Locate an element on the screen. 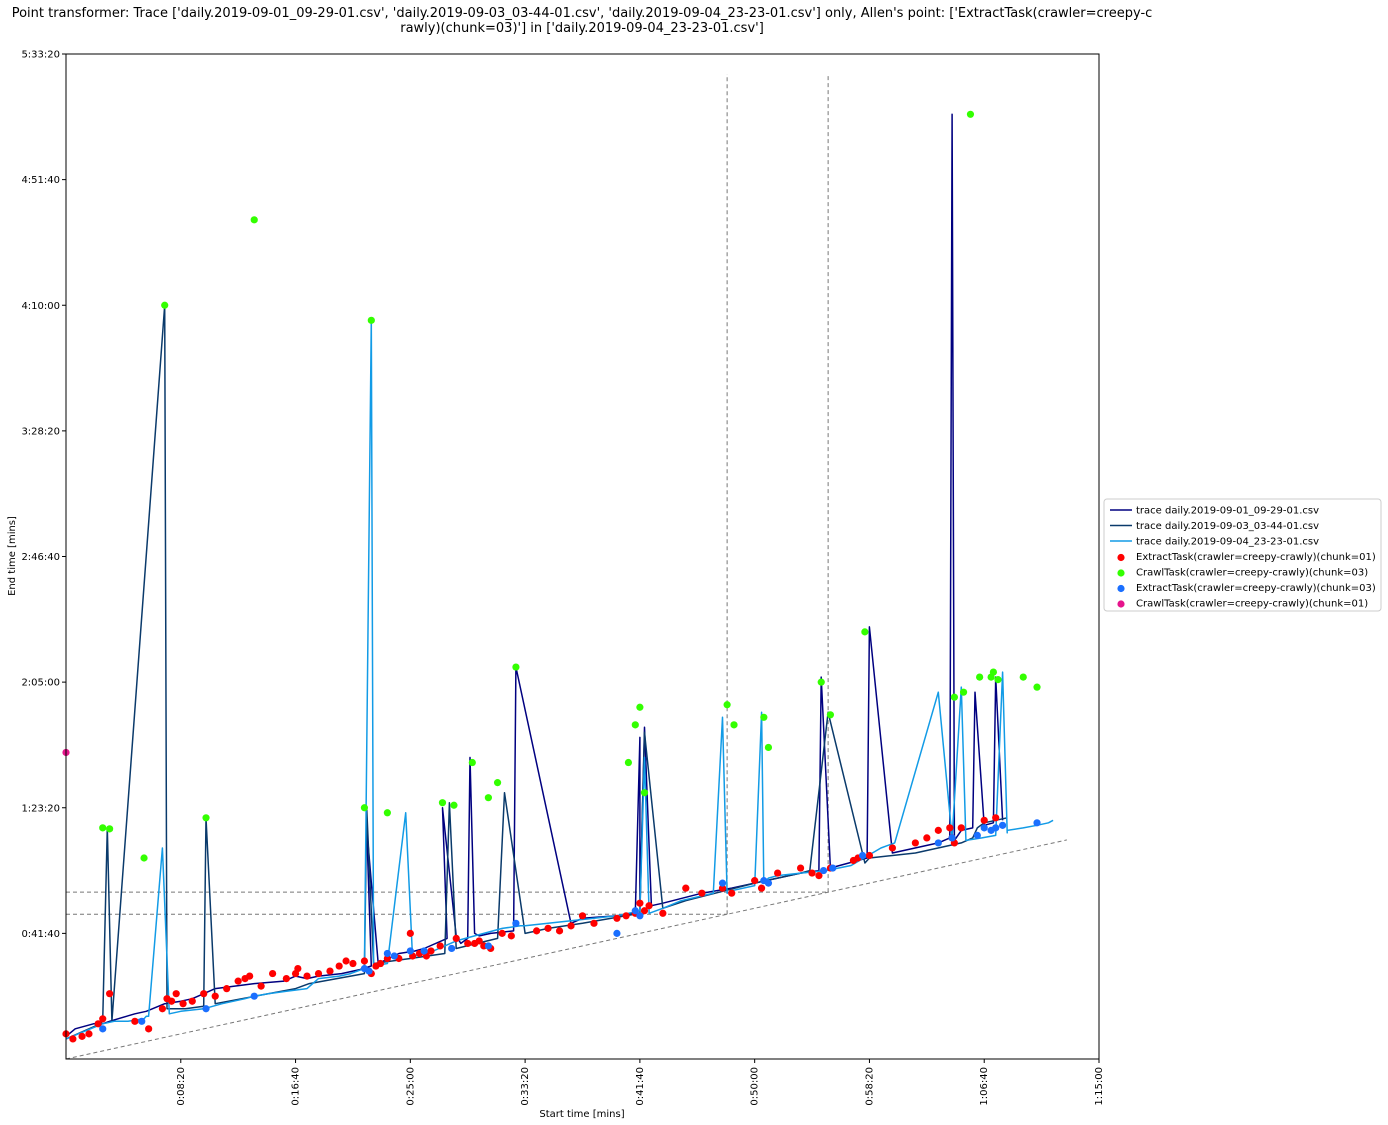 Image resolution: width=1388 pixels, height=1125 pixels. x-tick-label: 0:25:00 is located at coordinates (410, 1086).